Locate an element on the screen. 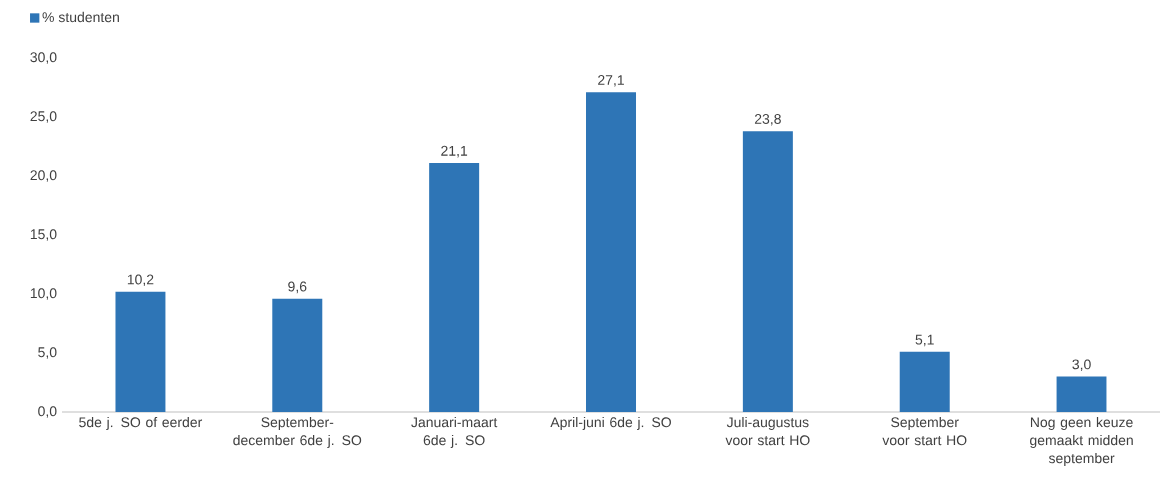  y-tick-label: 20,0 is located at coordinates (43, 176).